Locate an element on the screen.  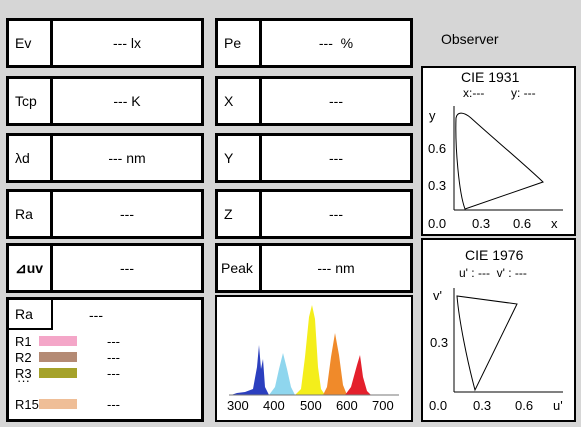
r1-label: R1 is located at coordinates (23, 341).